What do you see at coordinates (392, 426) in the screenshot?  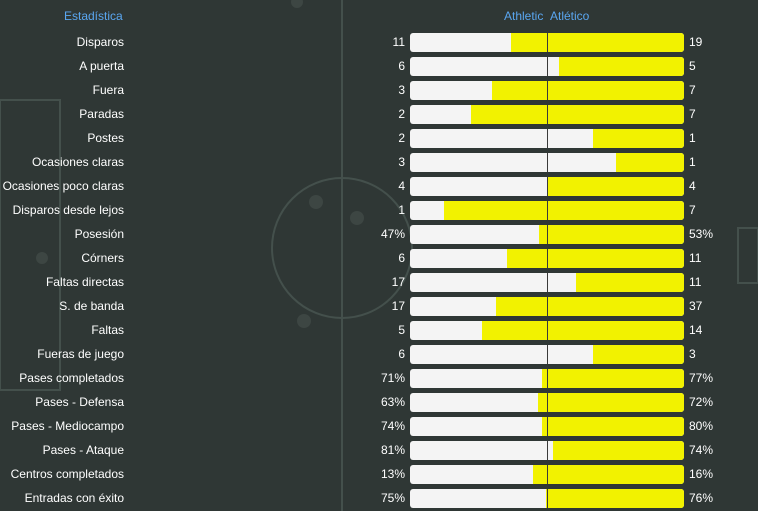 I see `home-value: 74%` at bounding box center [392, 426].